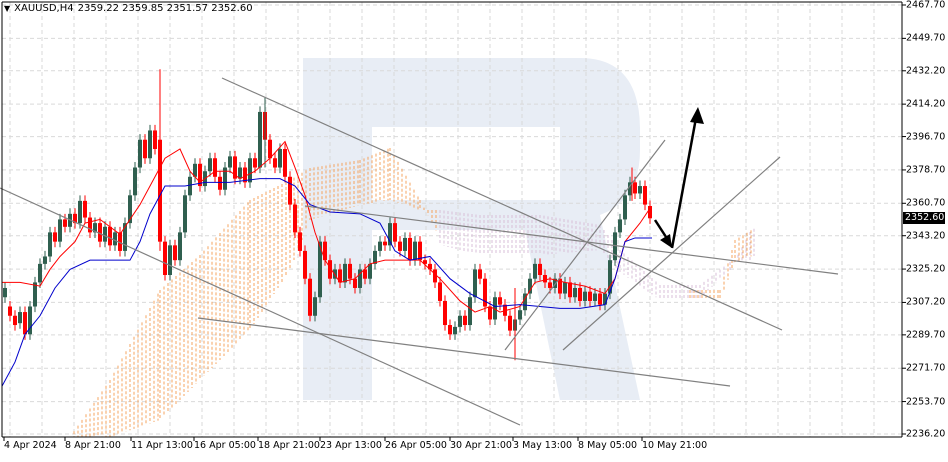  I want to click on time-tick-label: 10 May 21:00, so click(675, 445).